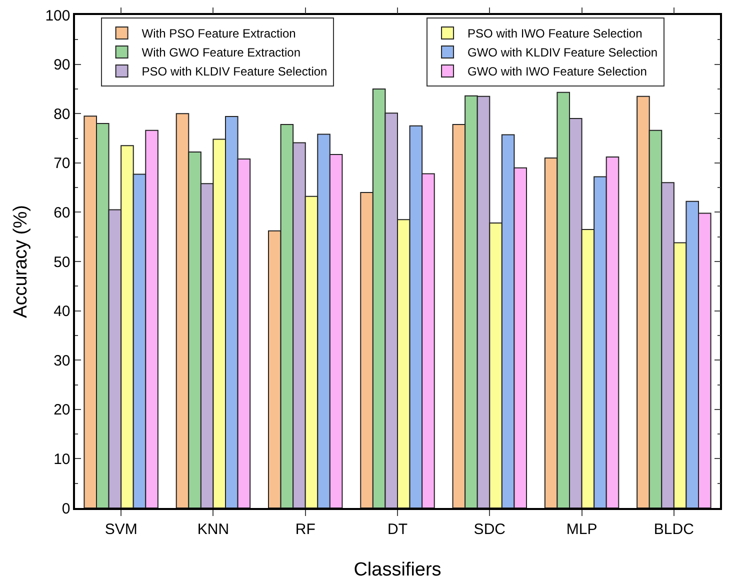 The width and height of the screenshot is (745, 583). What do you see at coordinates (66, 509) in the screenshot?
I see `y-tick-label: 0` at bounding box center [66, 509].